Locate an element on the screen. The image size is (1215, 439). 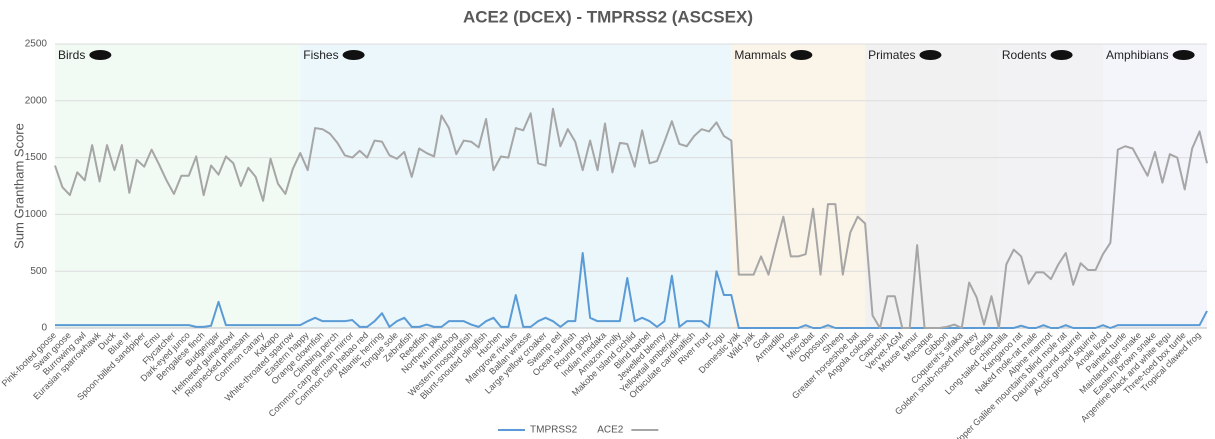
y-tick-label: 1000 is located at coordinates (36, 214).